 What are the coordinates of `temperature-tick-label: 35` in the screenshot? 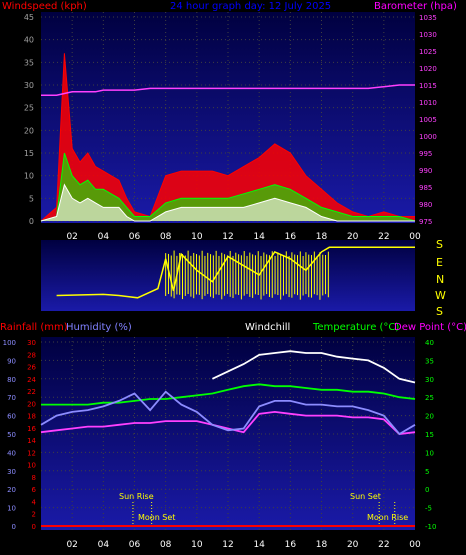 It's located at (429, 361).